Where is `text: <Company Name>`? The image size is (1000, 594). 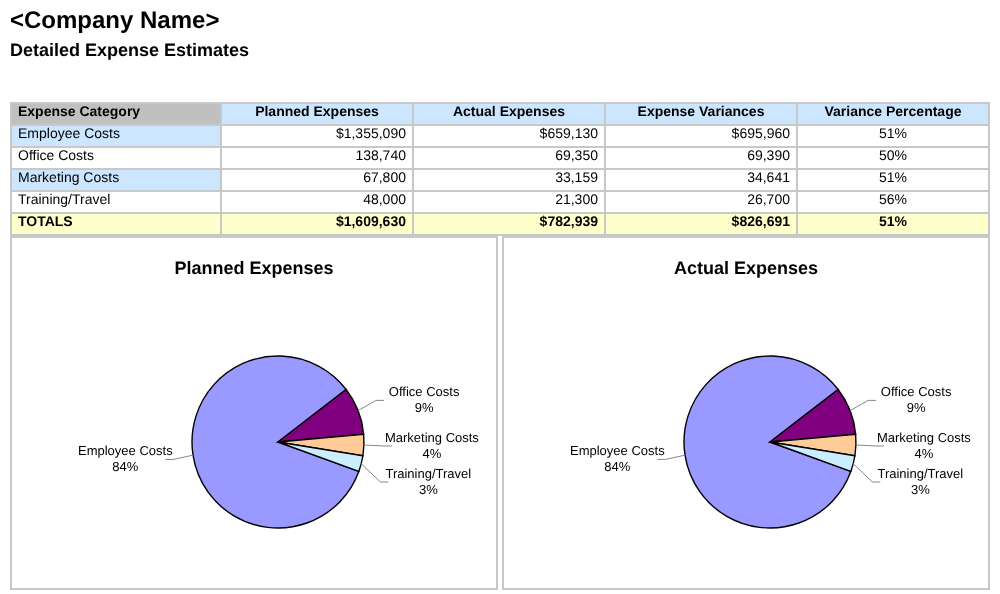 text: <Company Name> is located at coordinates (115, 20).